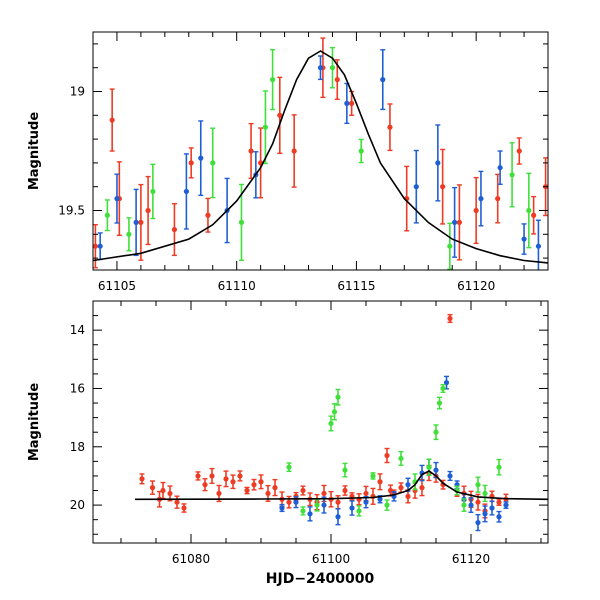 The width and height of the screenshot is (600, 600). I want to click on x-tick-label: 61080, so click(191, 559).